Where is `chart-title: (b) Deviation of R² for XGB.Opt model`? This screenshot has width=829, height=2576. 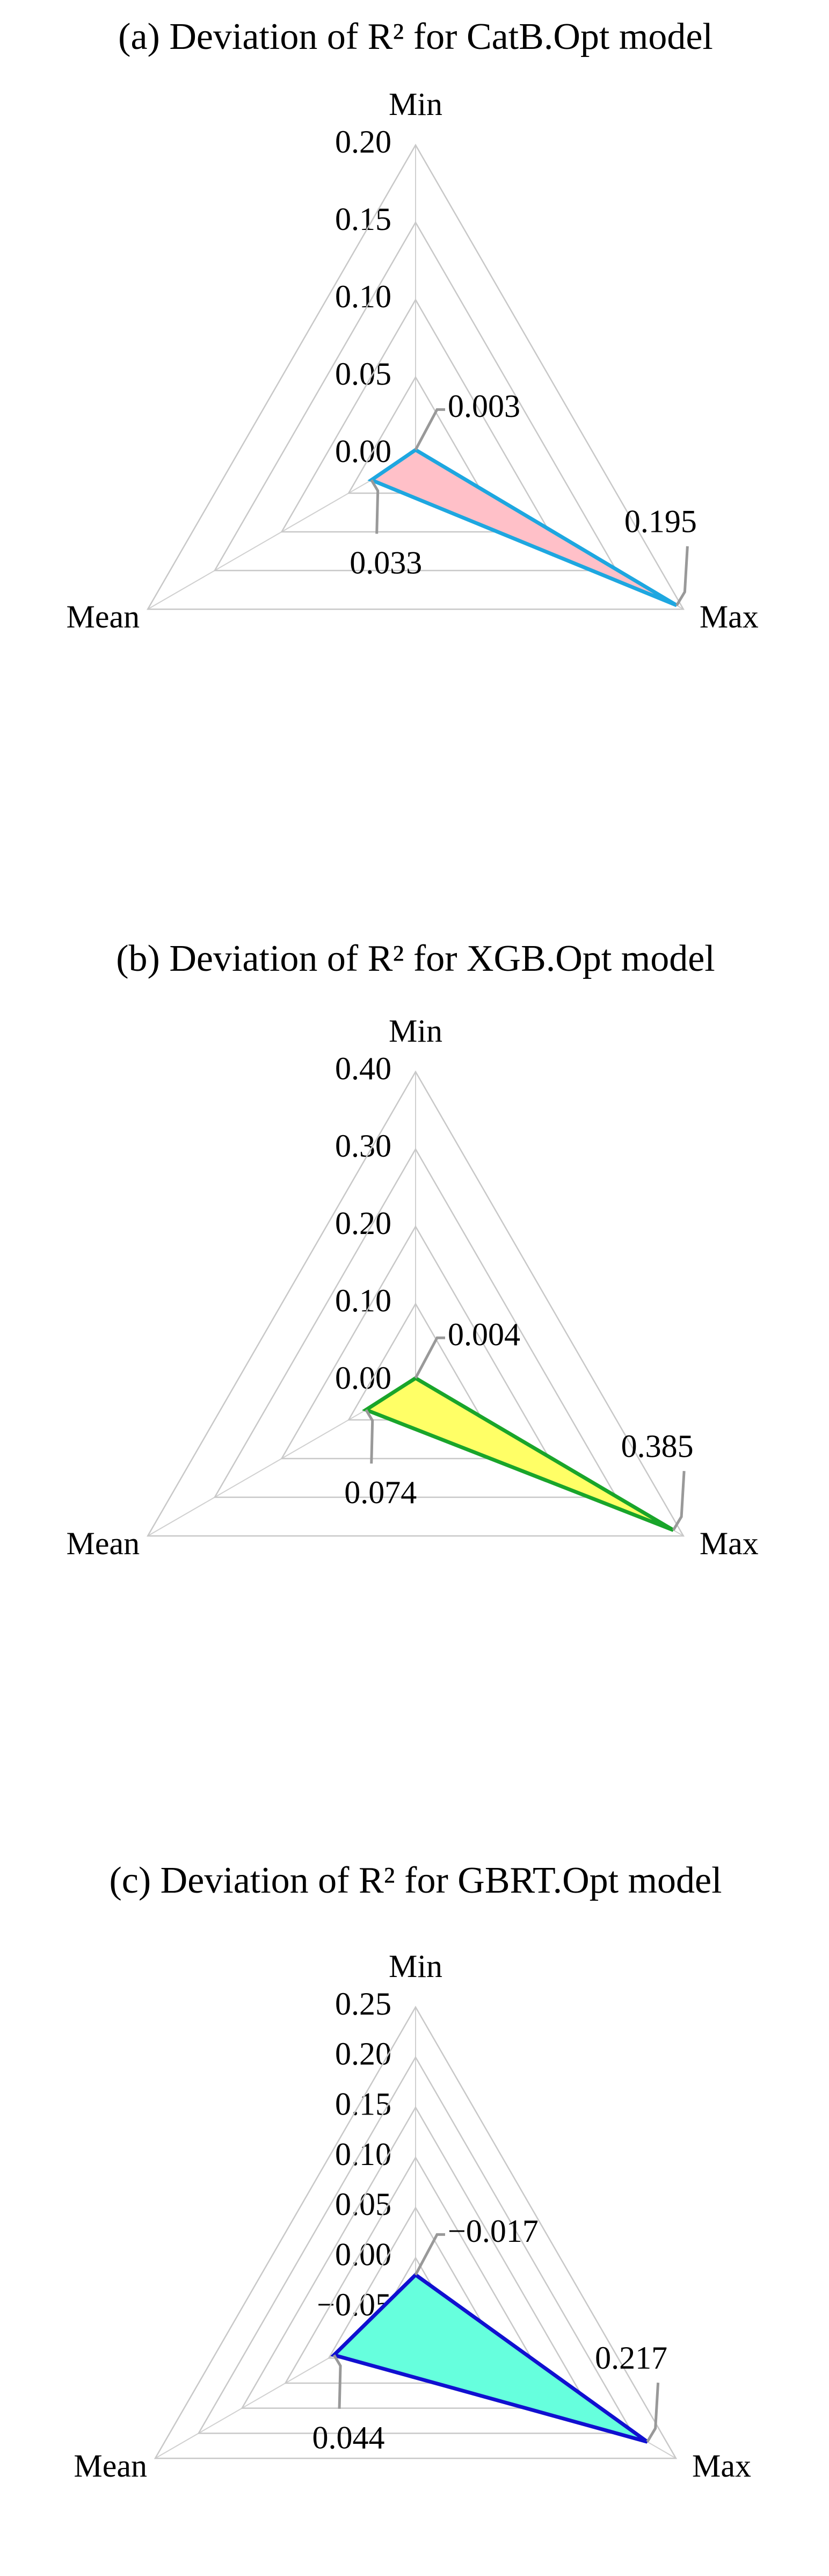
chart-title: (b) Deviation of R² for XGB.Opt model is located at coordinates (415, 959).